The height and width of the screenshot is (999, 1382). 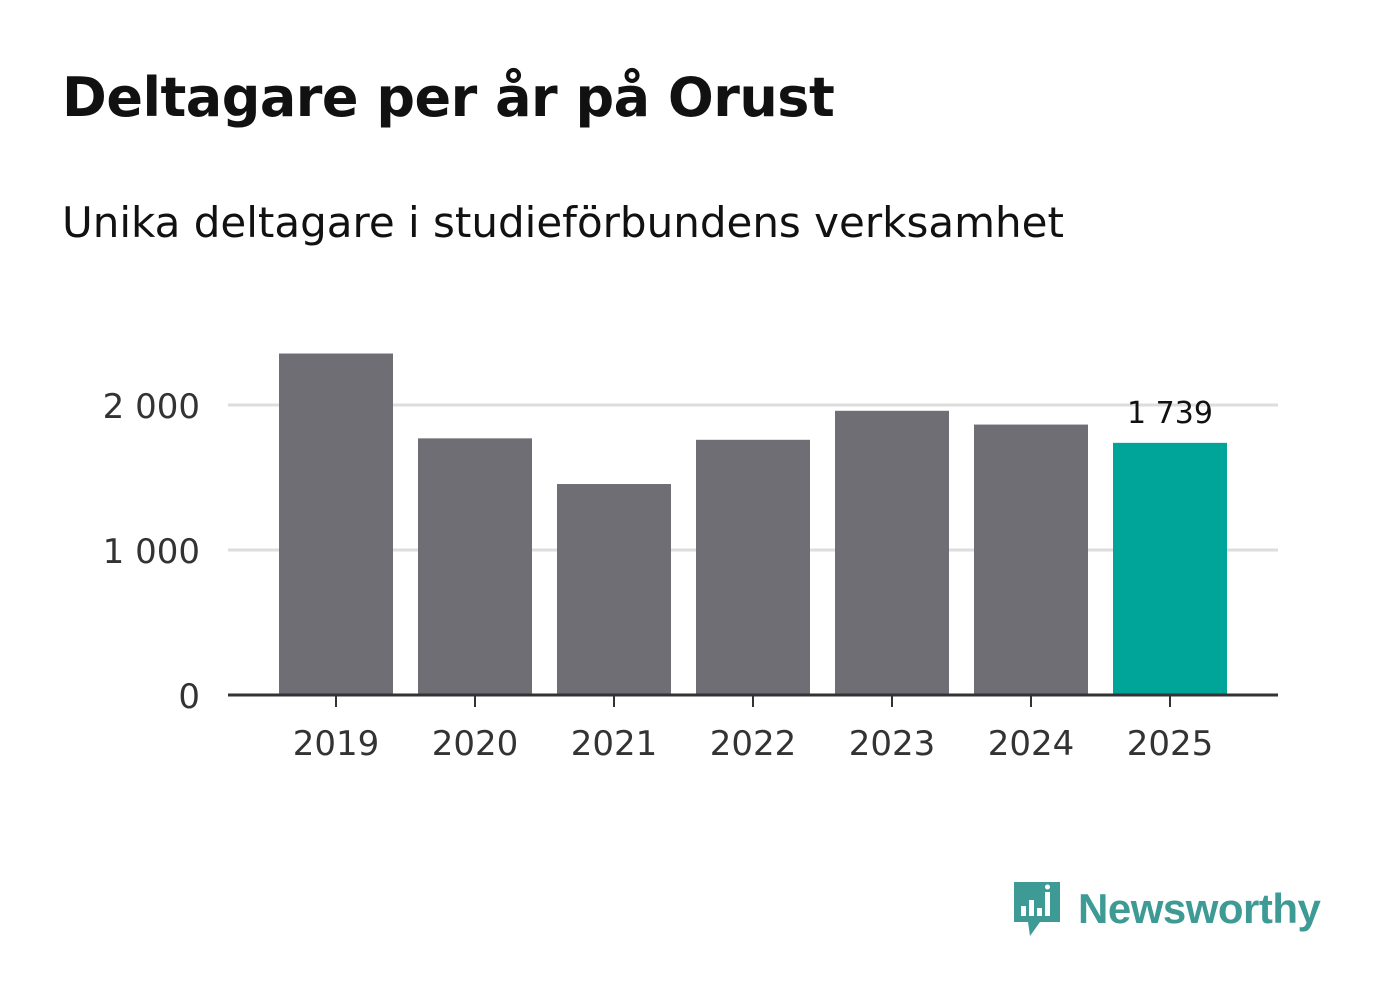 What do you see at coordinates (1170, 744) in the screenshot?
I see `x-tick-label: 2025` at bounding box center [1170, 744].